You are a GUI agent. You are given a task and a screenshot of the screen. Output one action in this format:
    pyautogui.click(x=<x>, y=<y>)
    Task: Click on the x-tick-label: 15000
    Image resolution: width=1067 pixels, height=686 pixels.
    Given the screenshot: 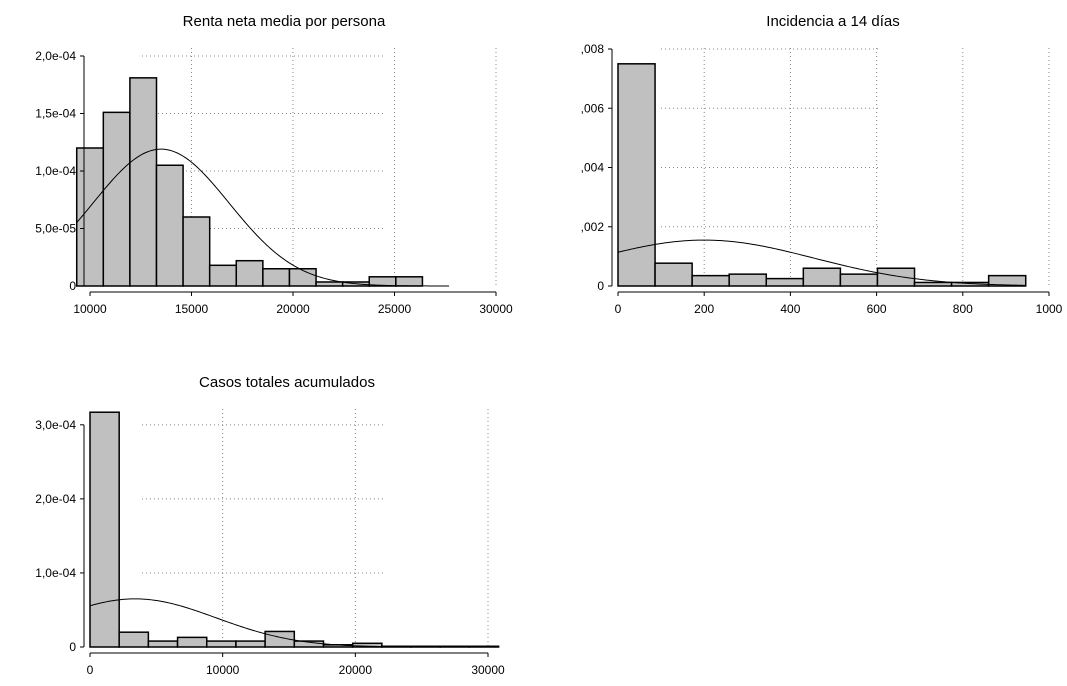 What is the action you would take?
    pyautogui.click(x=192, y=309)
    